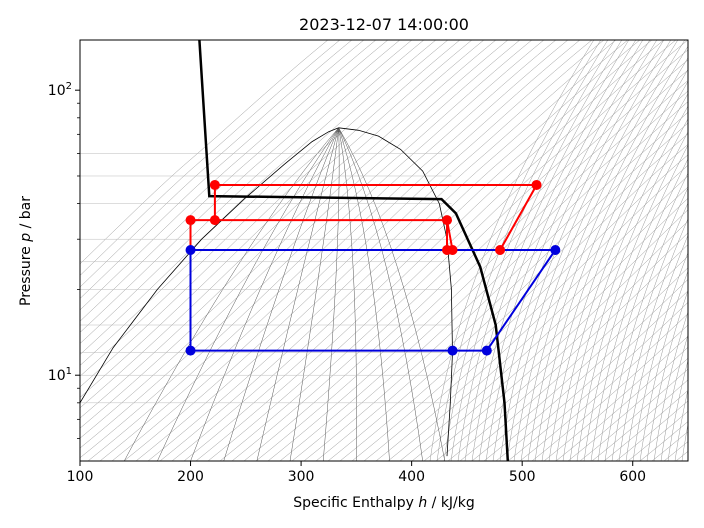 This screenshot has height=528, width=704. What do you see at coordinates (301, 477) in the screenshot?
I see `x-tick-label: 300` at bounding box center [301, 477].